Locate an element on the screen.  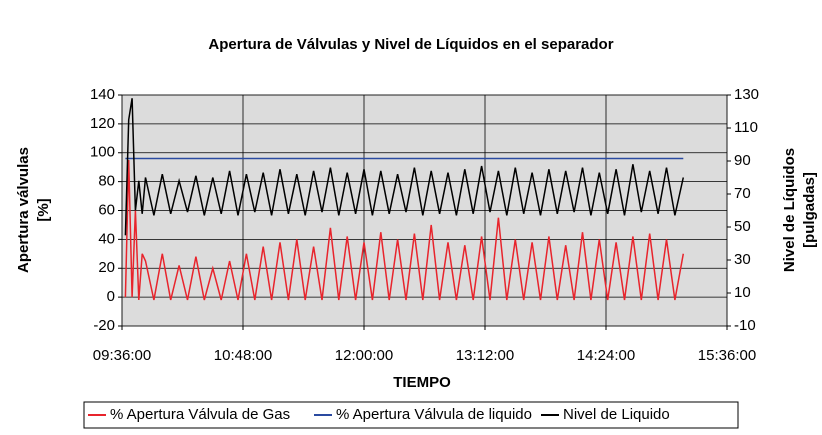
x-tick-label: 13:12:00 is located at coordinates (485, 355).